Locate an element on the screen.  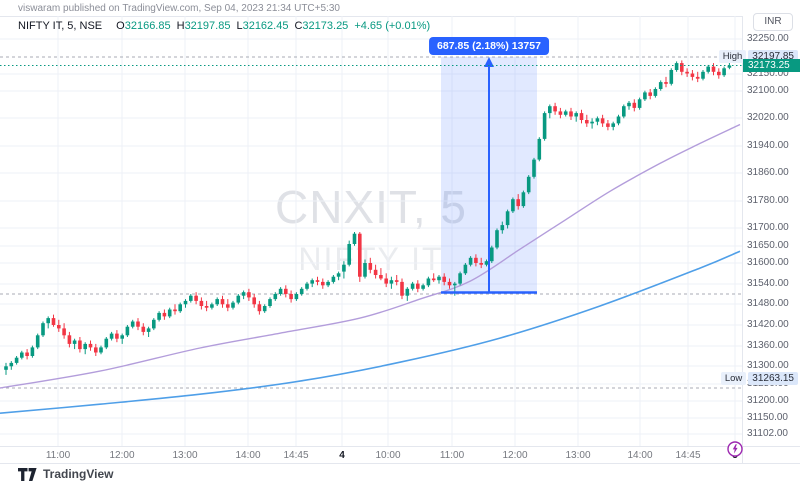
symbol-title: NIFTY IT, 5, NSE is located at coordinates (60, 26).